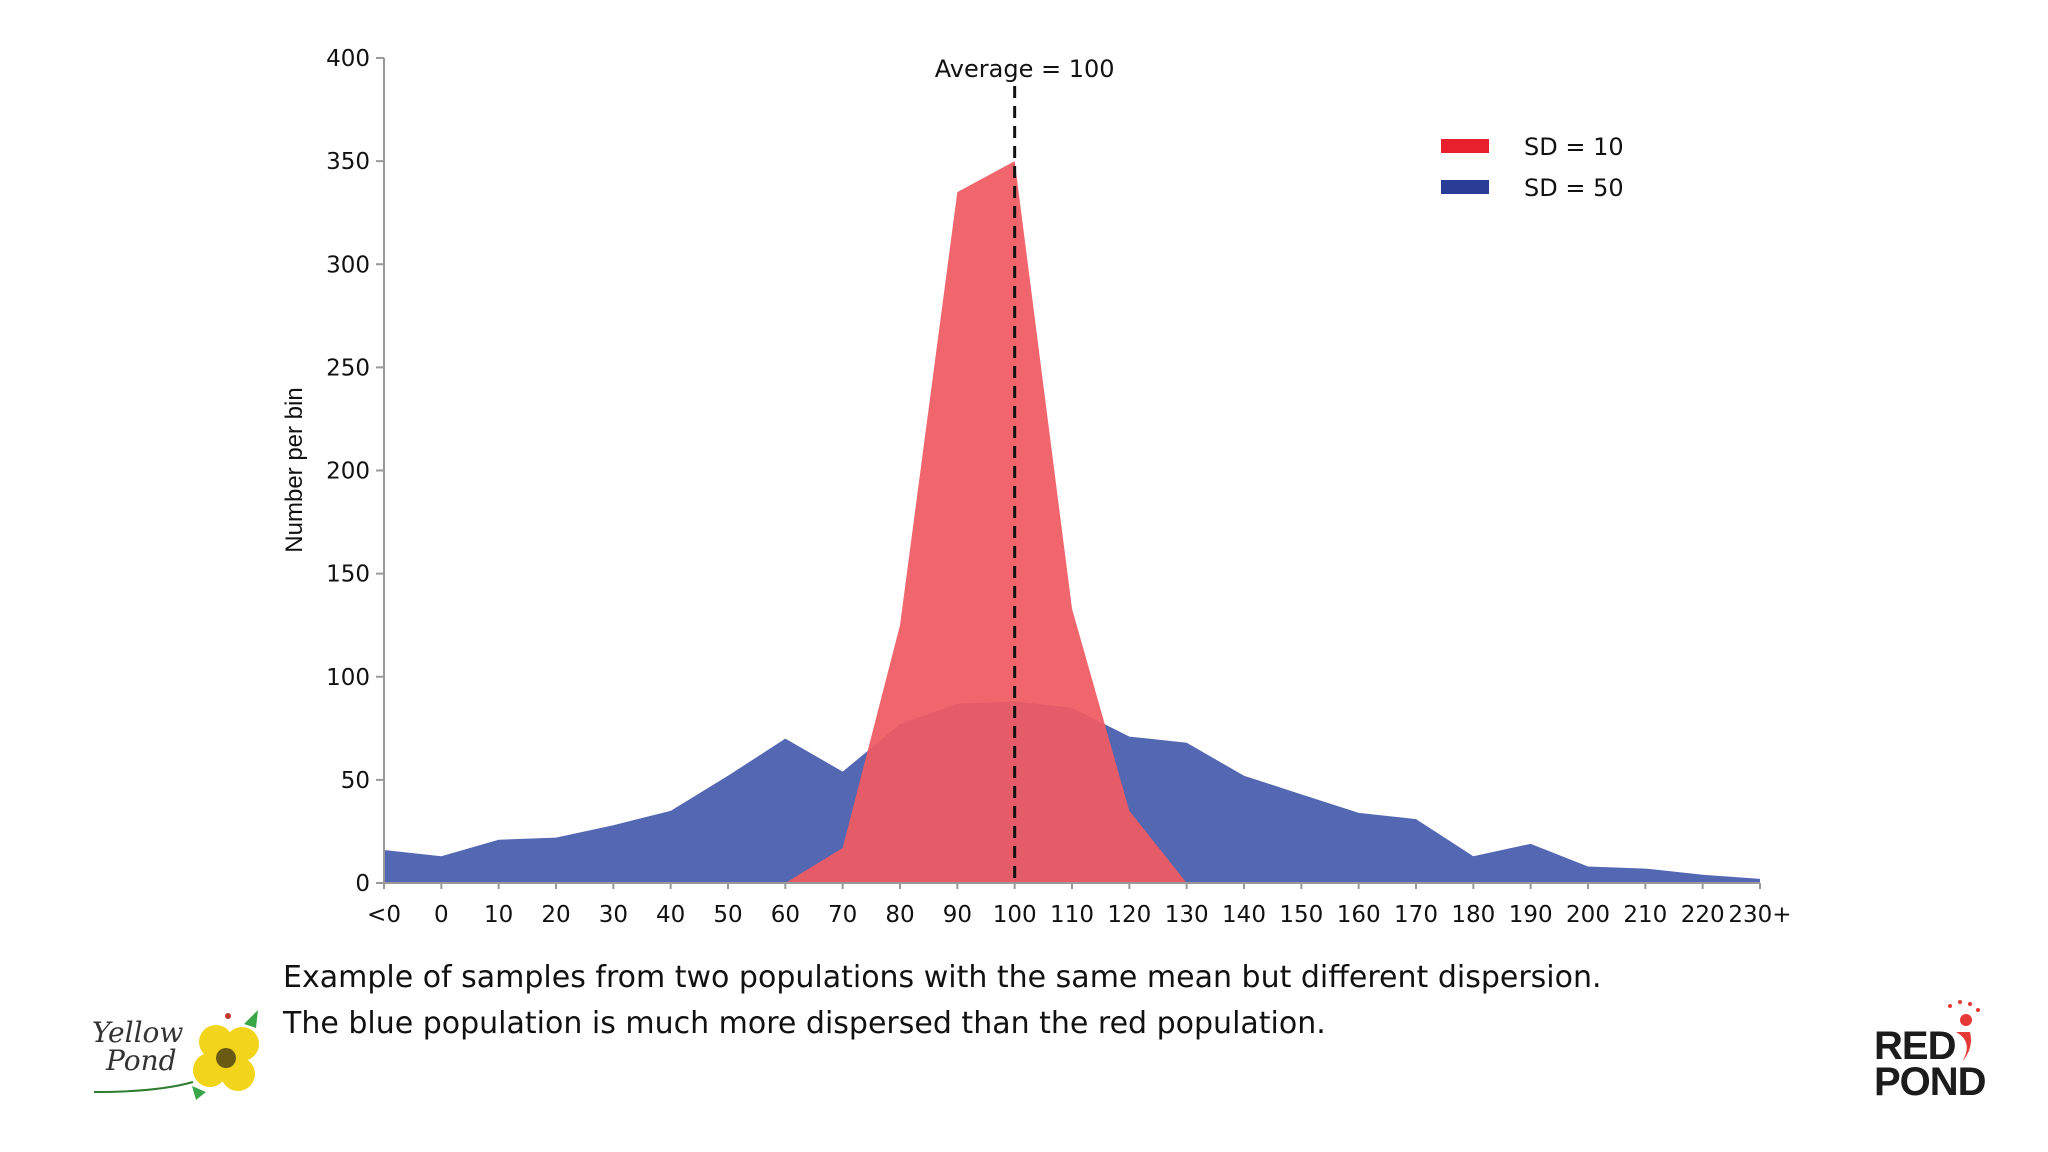  I want to click on x-tick-label: 120, so click(1129, 915).